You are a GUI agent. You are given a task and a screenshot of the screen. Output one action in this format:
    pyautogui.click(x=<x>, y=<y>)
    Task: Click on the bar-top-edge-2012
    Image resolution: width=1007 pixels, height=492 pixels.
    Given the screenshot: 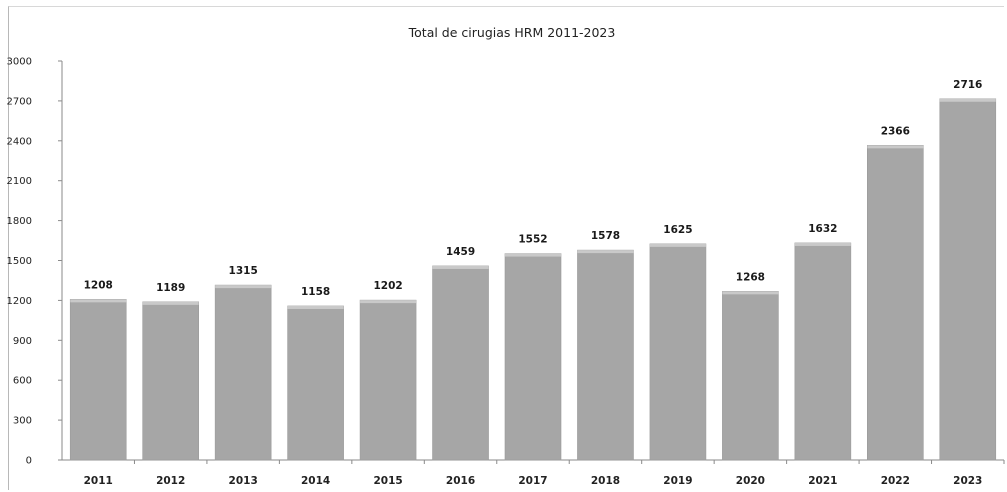 What is the action you would take?
    pyautogui.click(x=170, y=303)
    